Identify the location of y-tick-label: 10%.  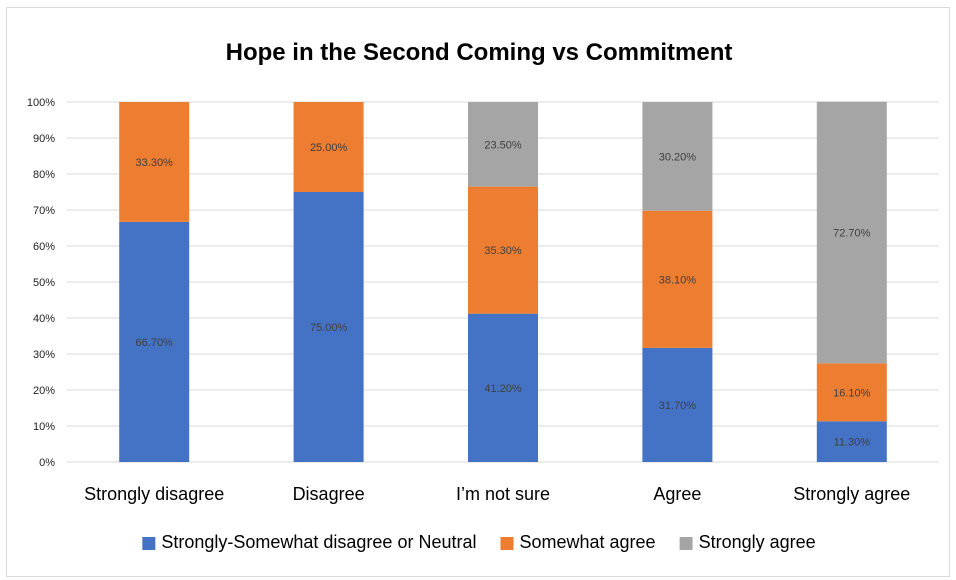
(44, 427).